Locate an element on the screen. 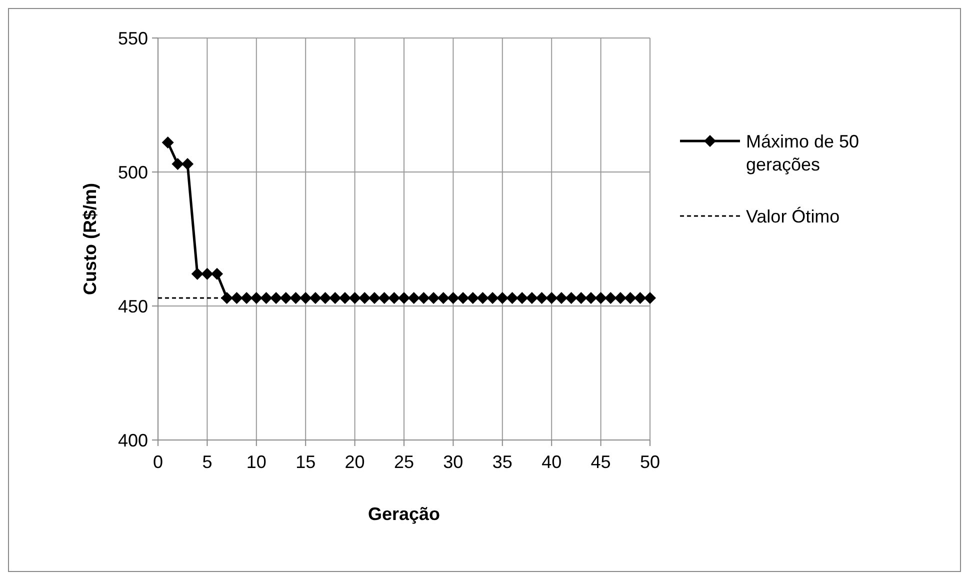 The image size is (969, 580). legend-label: Valor Ótimo is located at coordinates (793, 216).